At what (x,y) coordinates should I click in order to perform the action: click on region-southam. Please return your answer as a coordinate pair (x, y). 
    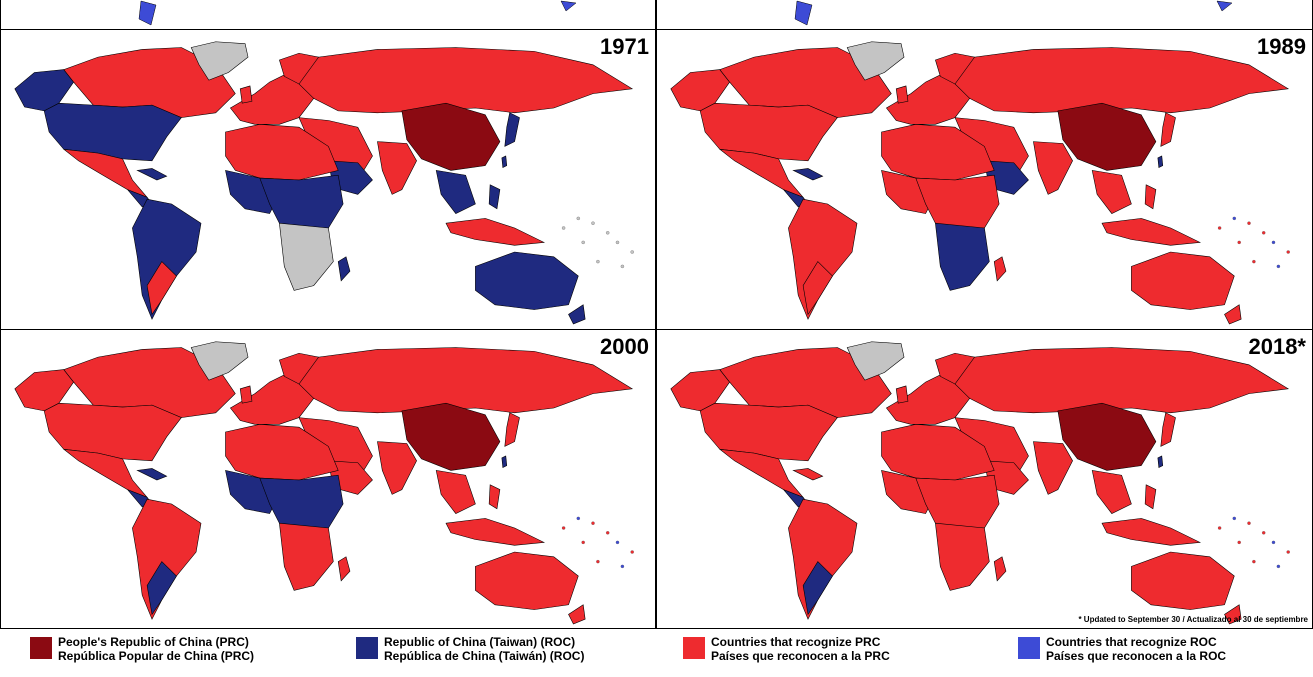
    Looking at the image, I should click on (167, 559).